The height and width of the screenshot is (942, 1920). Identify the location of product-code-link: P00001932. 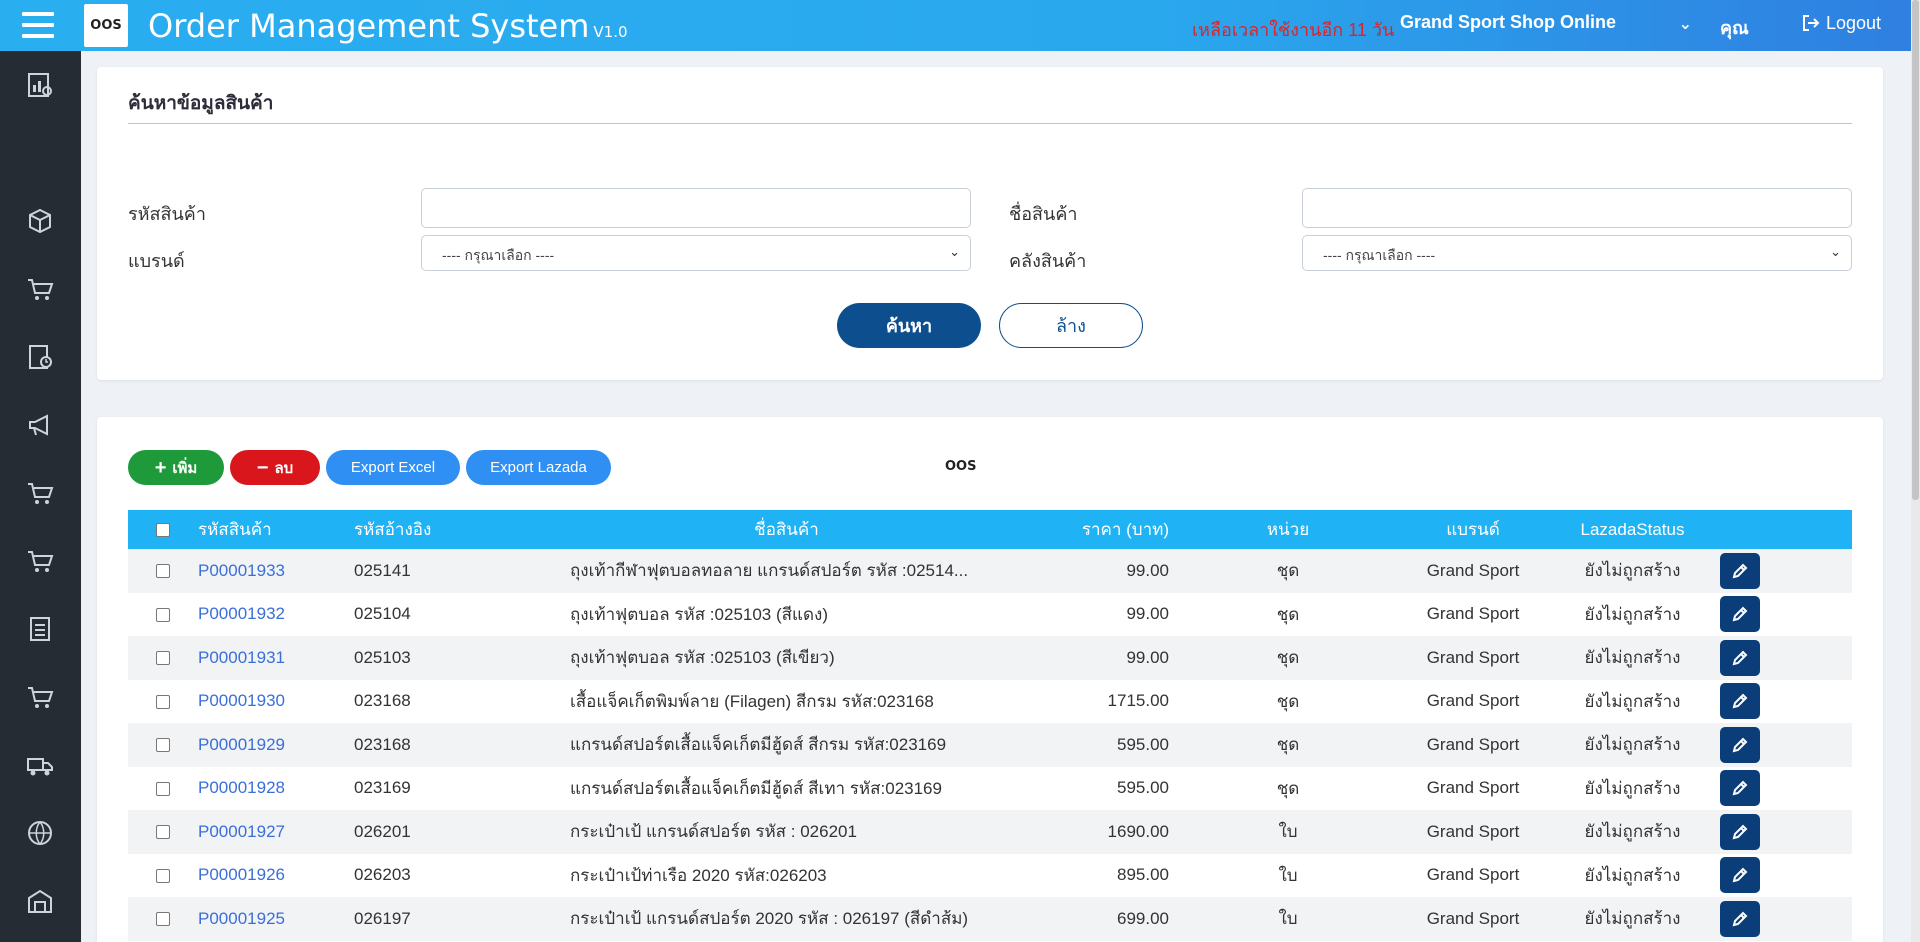
(241, 614).